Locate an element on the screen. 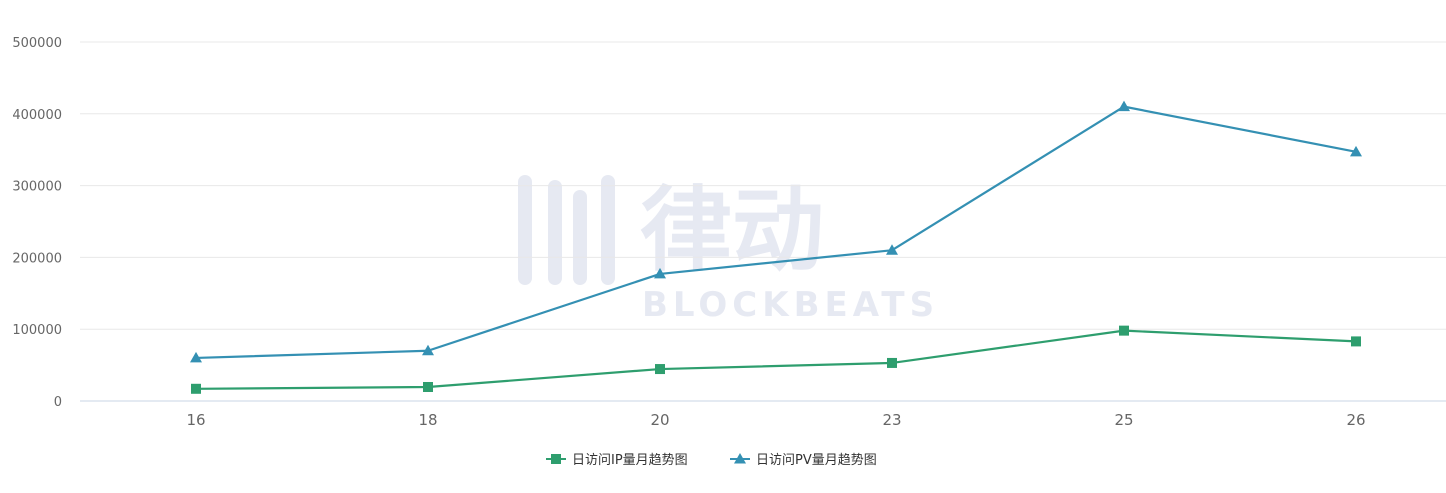  legend-label: 日访问PV量月趋势图 is located at coordinates (816, 460).